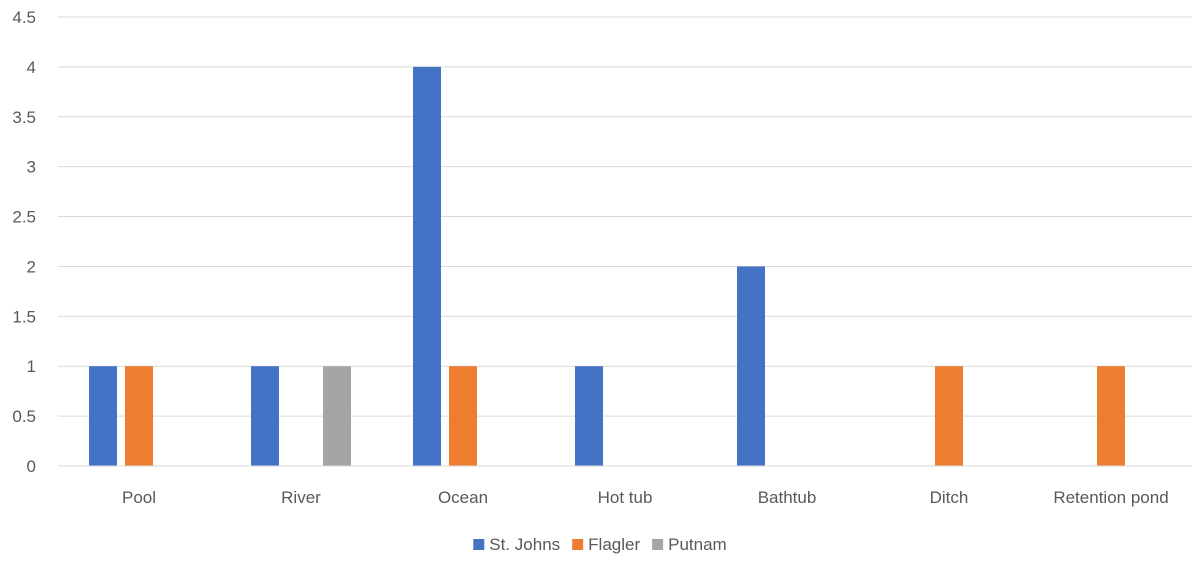  What do you see at coordinates (31, 466) in the screenshot?
I see `y-tick-label: 0` at bounding box center [31, 466].